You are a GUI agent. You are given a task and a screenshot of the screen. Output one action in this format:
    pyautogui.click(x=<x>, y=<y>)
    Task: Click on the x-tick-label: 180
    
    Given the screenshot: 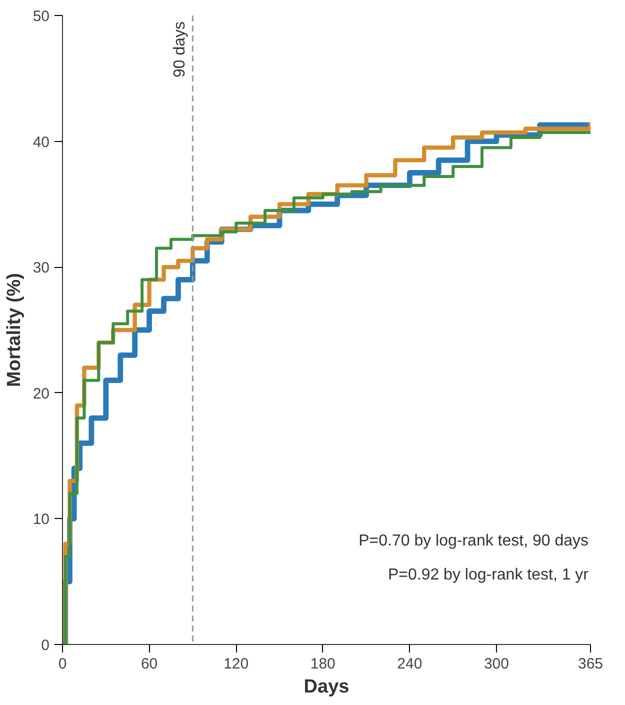 What is the action you would take?
    pyautogui.click(x=323, y=664)
    